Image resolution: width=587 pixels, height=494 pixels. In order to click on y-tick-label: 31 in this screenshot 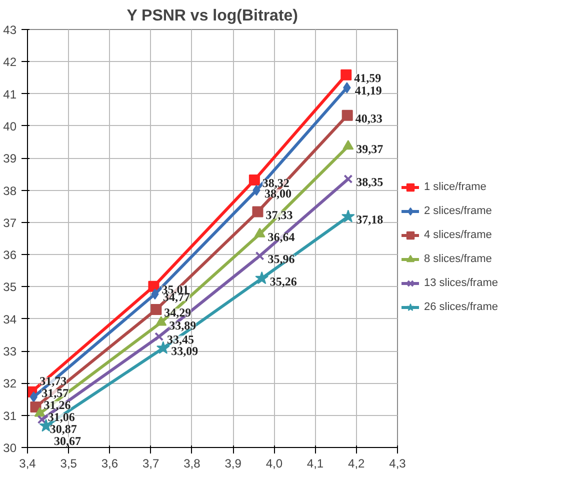, I will do `click(10, 415)`.